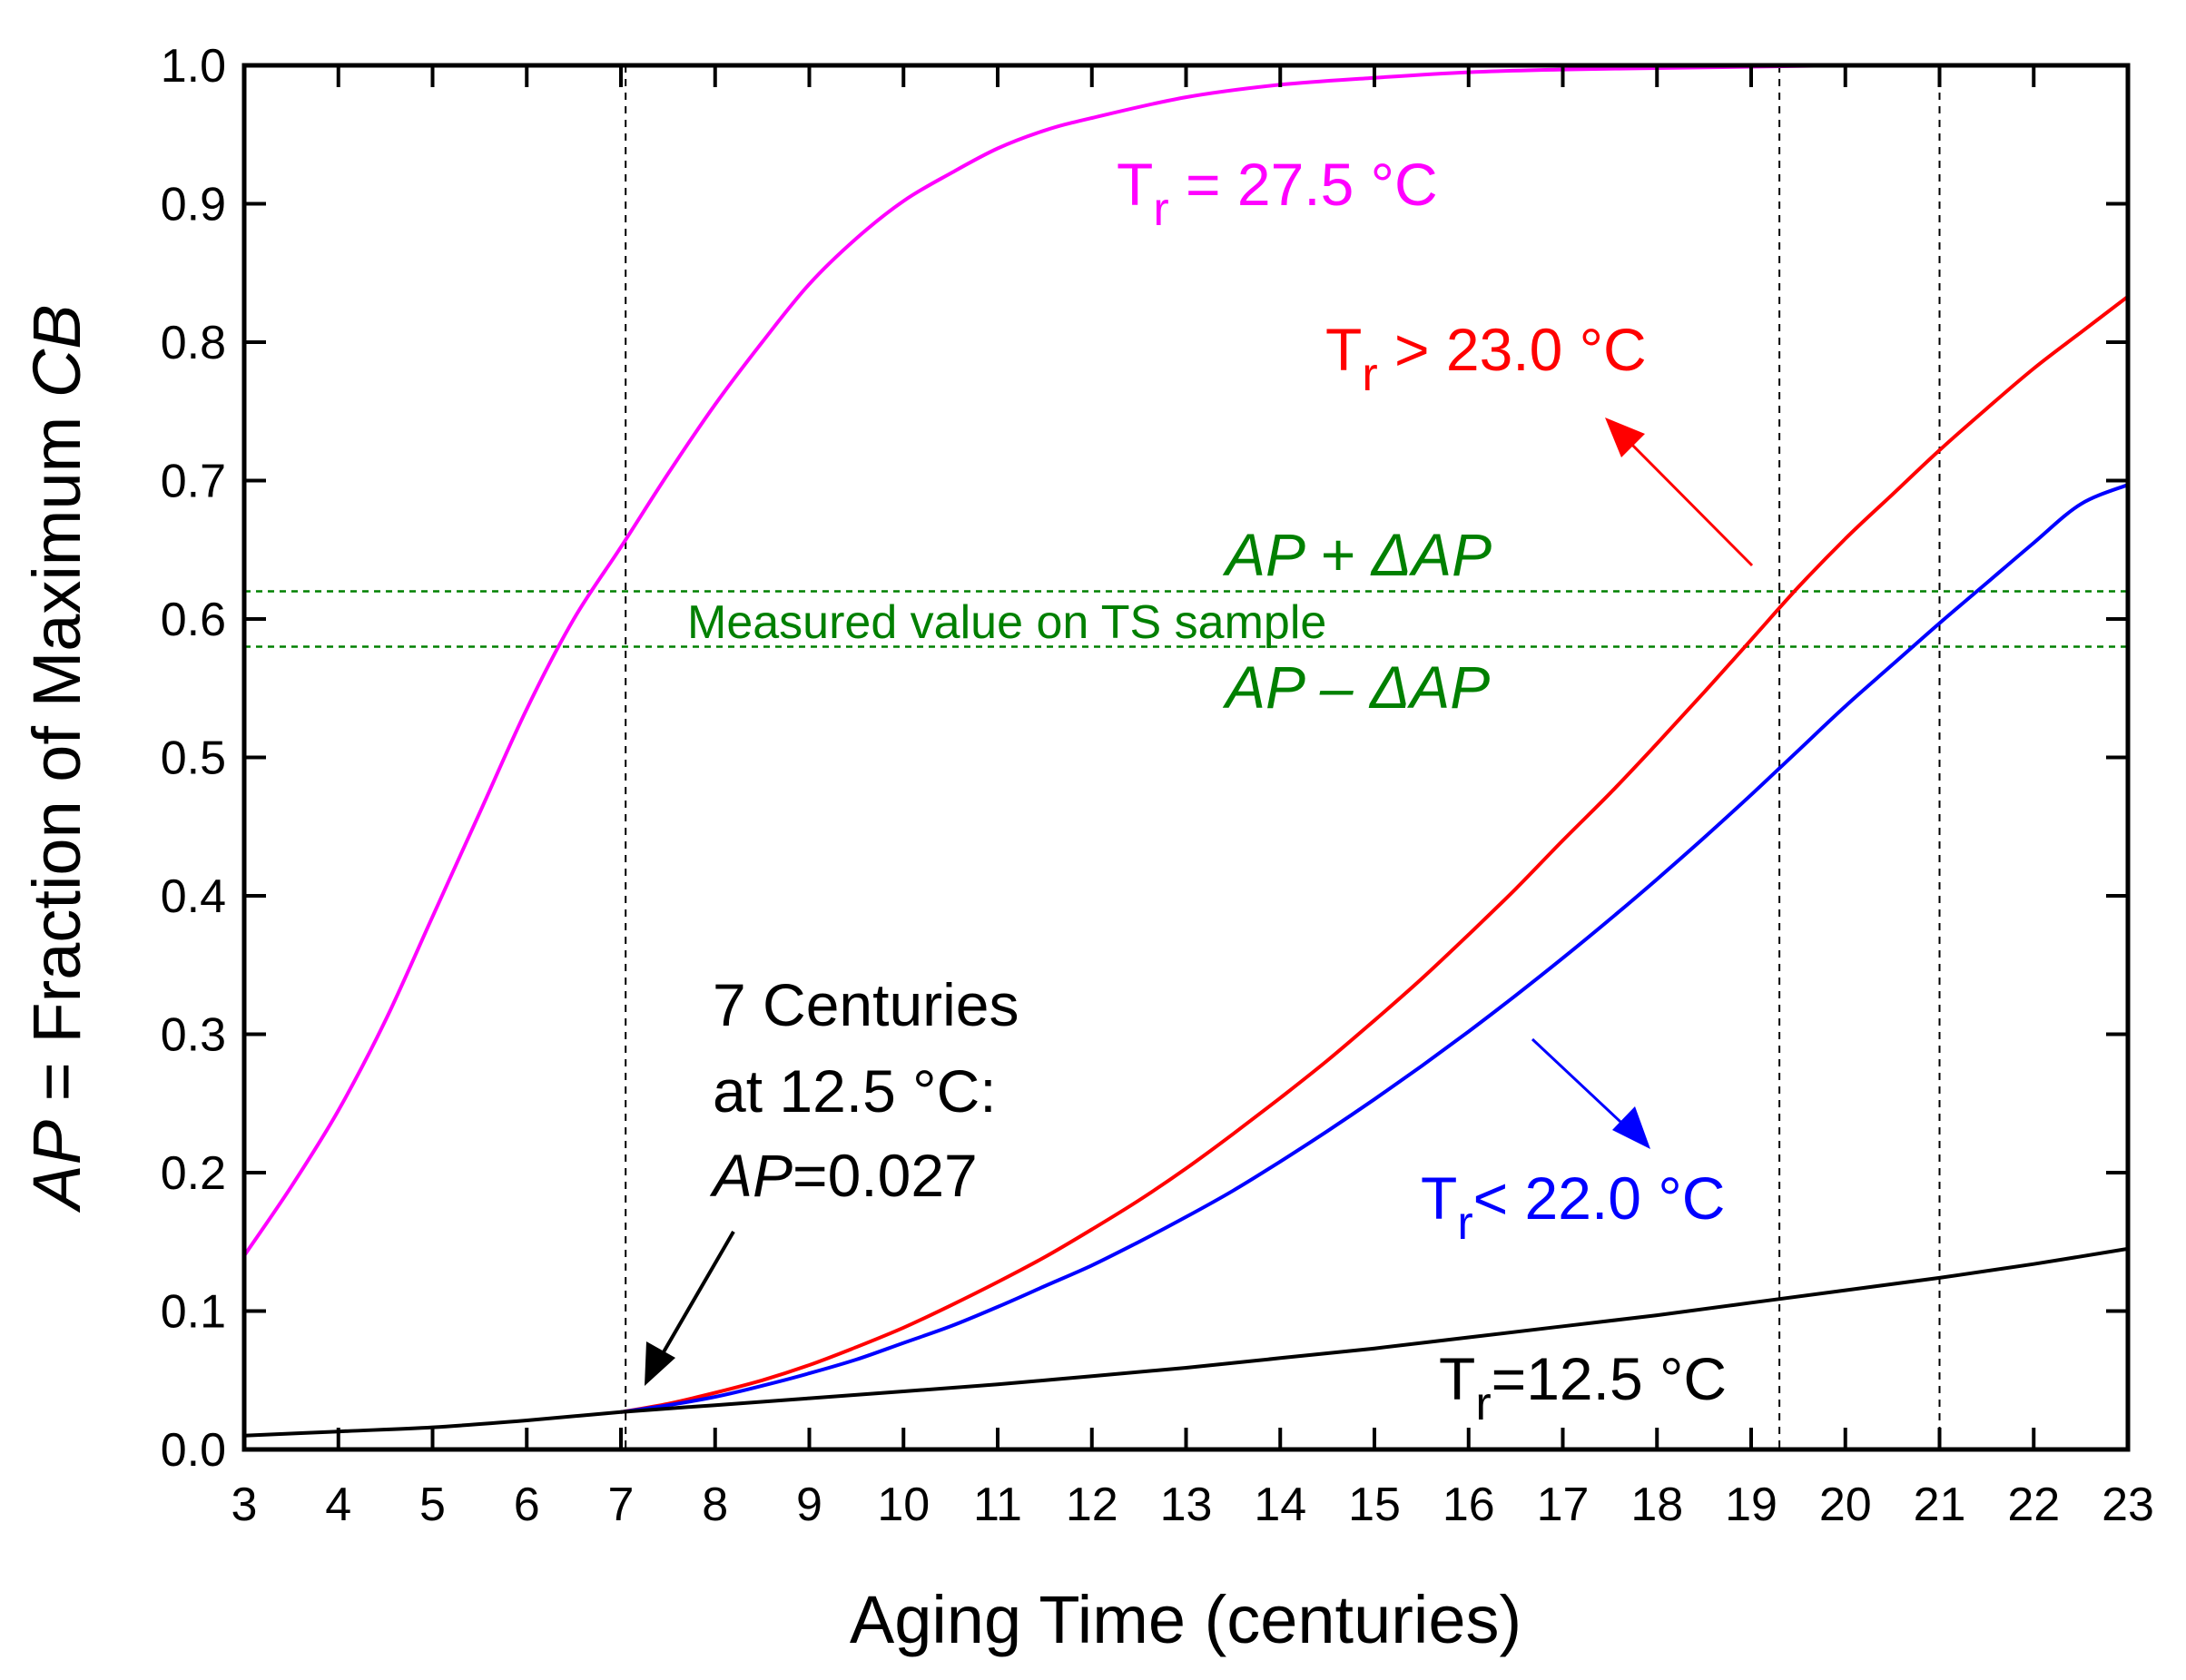  Describe the element at coordinates (696, 1296) in the screenshot. I see `arrow-black` at that location.